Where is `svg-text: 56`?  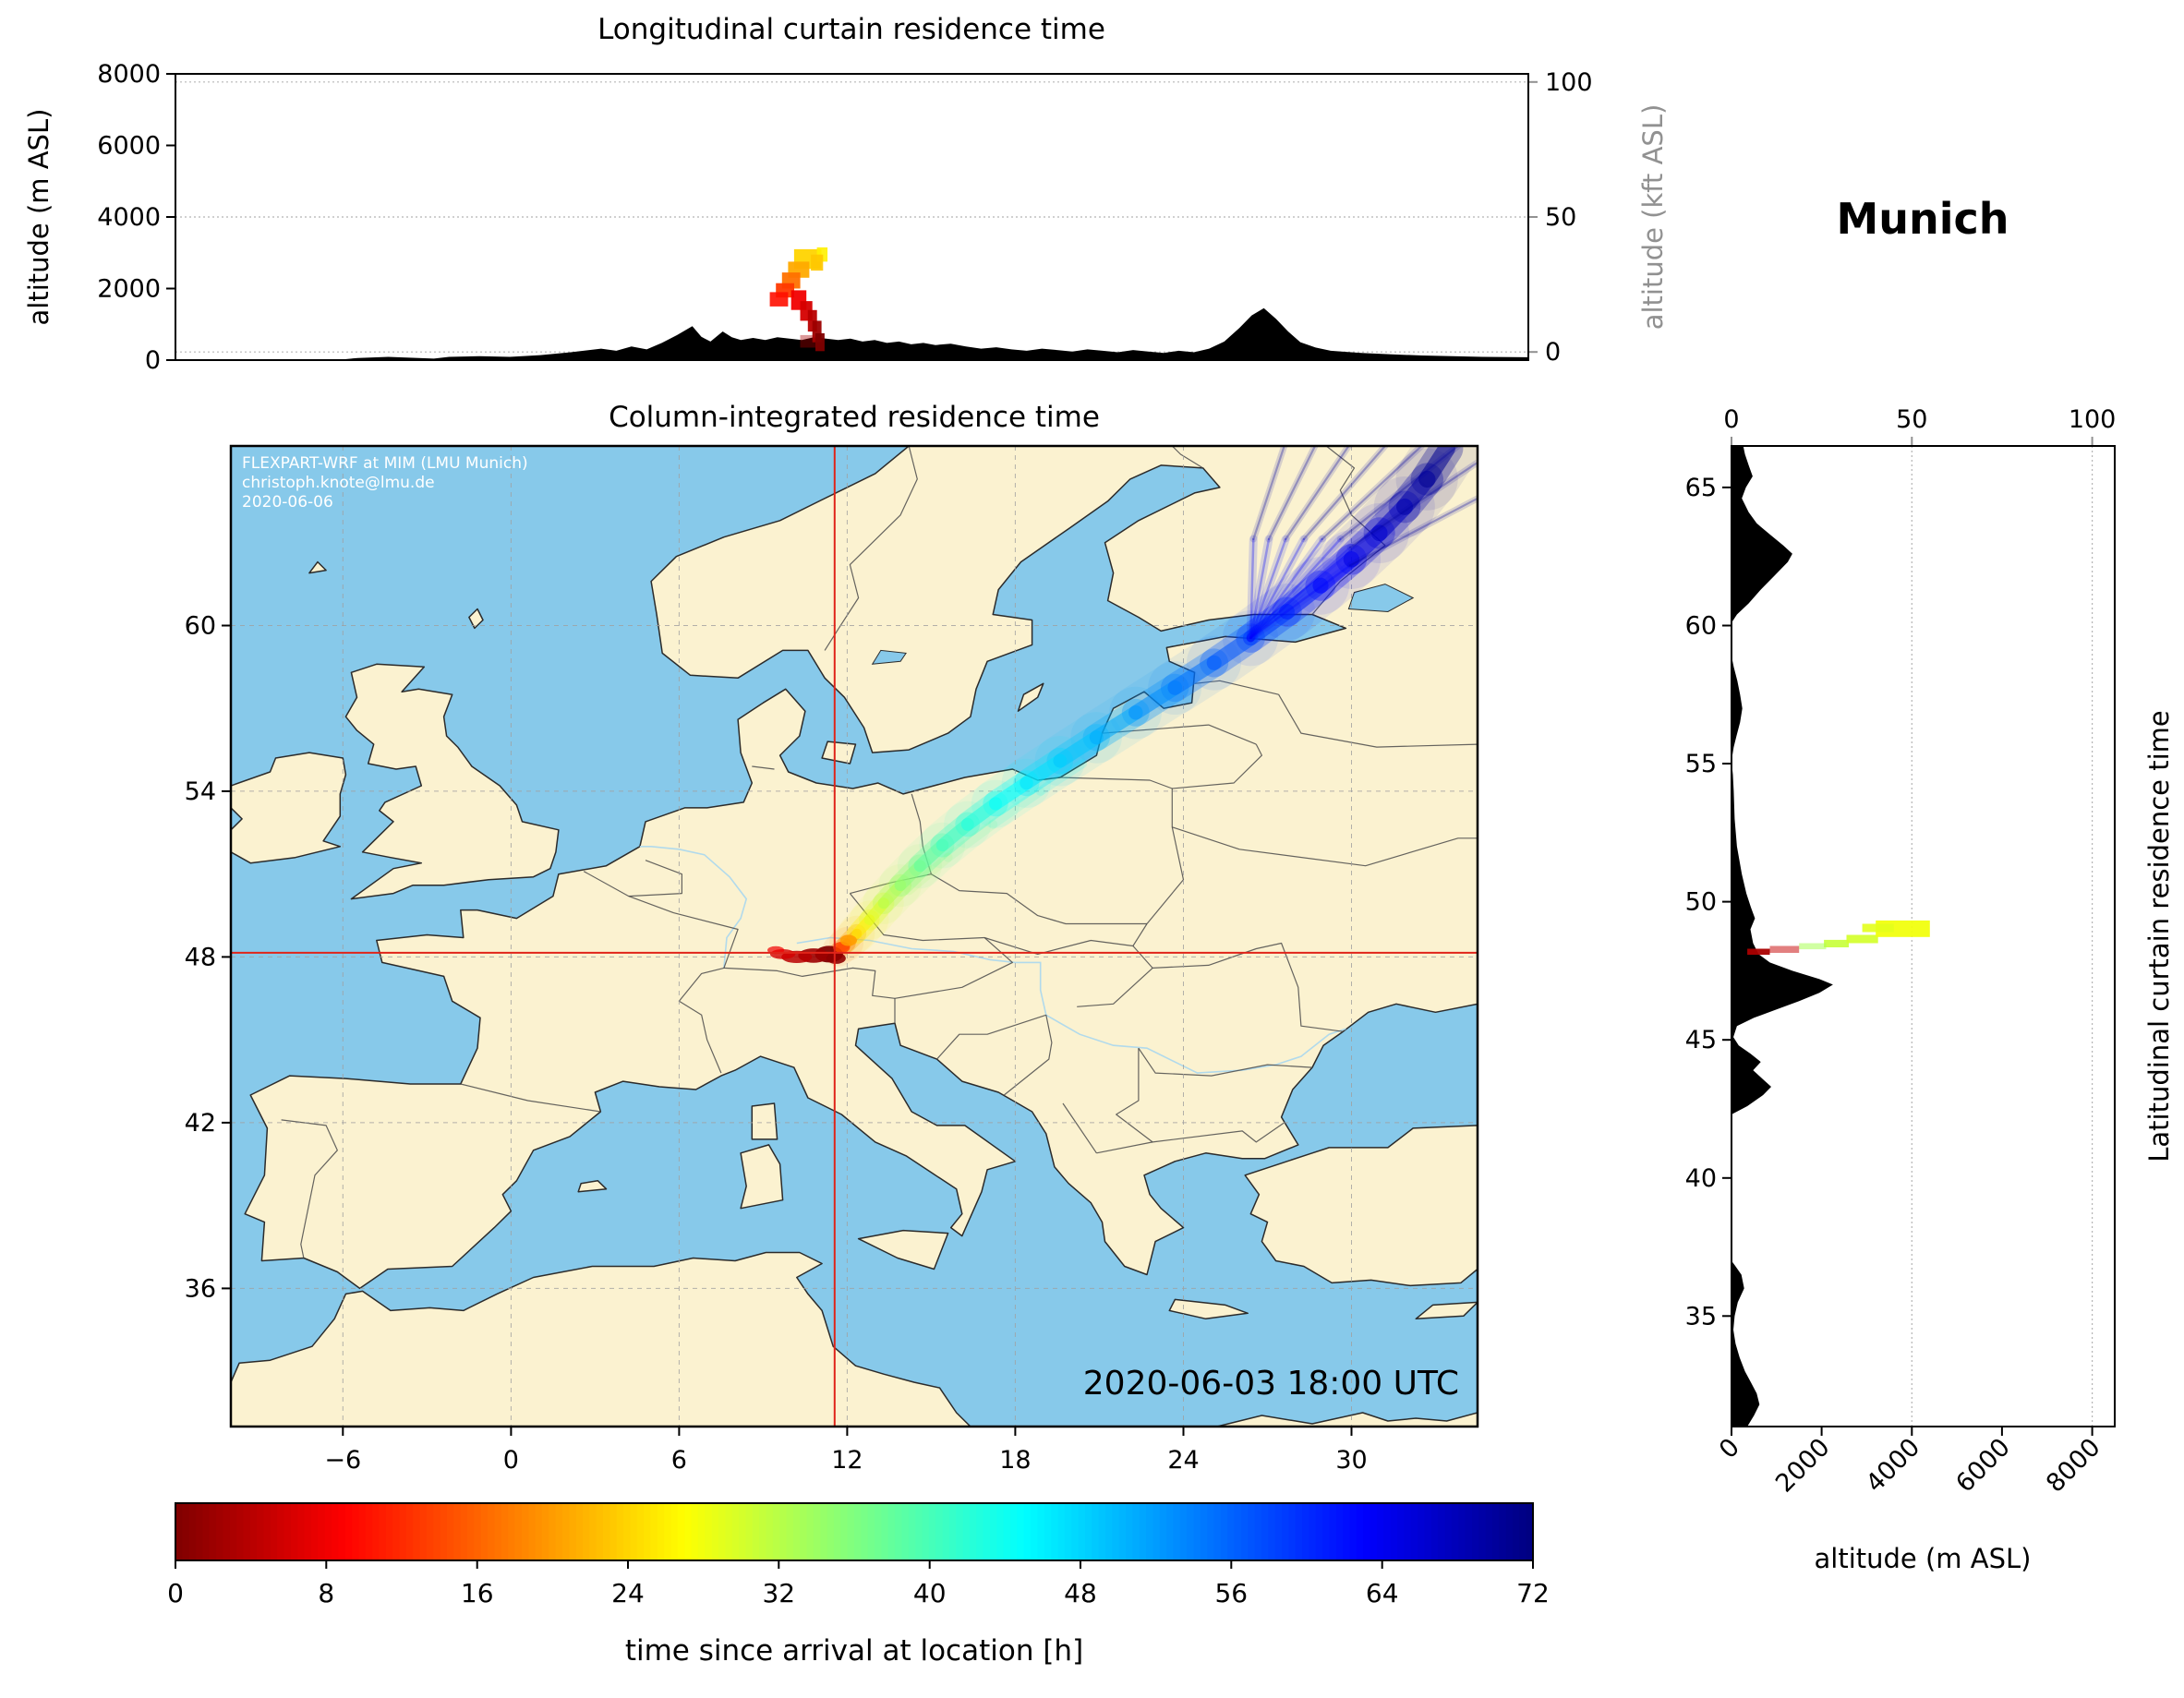
svg-text: 56 is located at coordinates (1231, 1593).